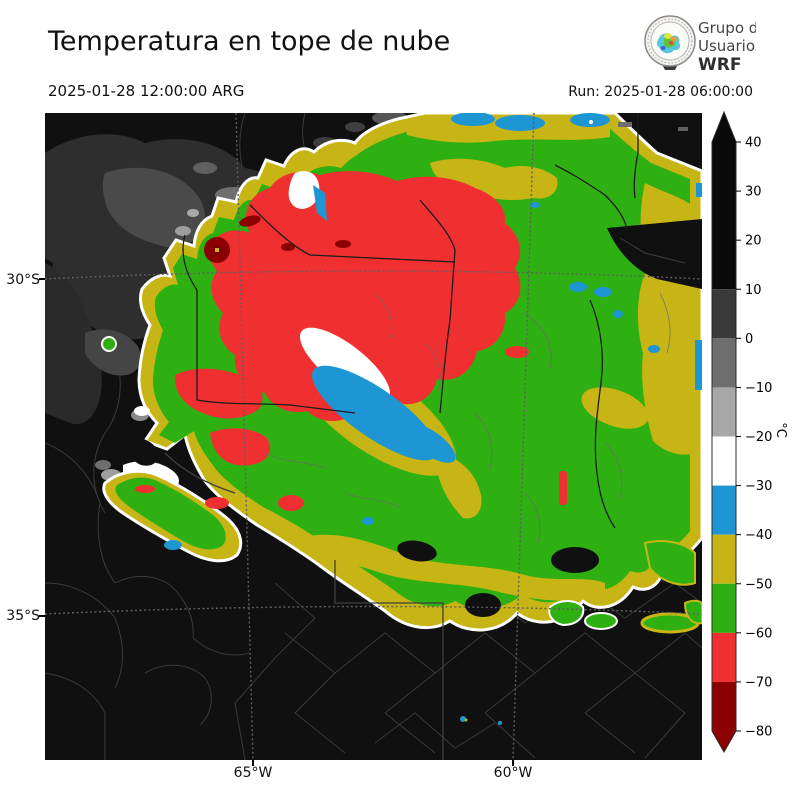  What do you see at coordinates (146, 91) in the screenshot?
I see `valid-time-label: 2025-01-28 12:00:00 ARG` at bounding box center [146, 91].